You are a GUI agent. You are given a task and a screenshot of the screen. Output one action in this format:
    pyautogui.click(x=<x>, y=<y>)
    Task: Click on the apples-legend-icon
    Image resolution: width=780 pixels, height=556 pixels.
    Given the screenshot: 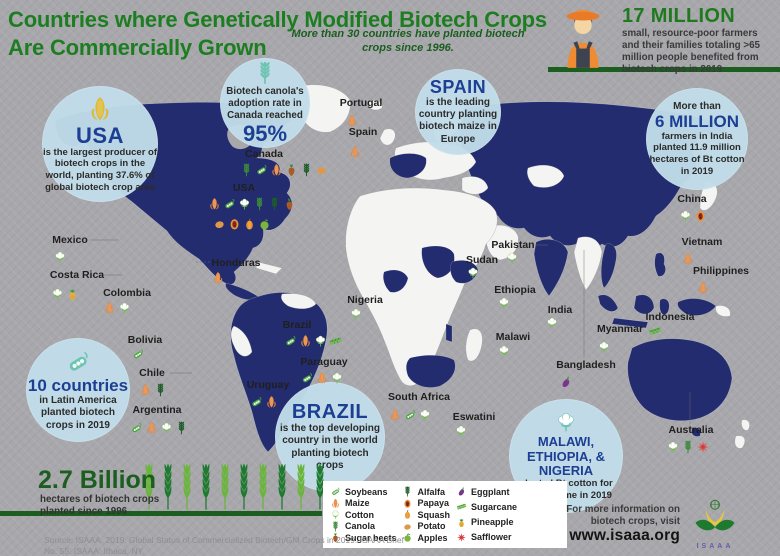 What is the action you would take?
    pyautogui.click(x=408, y=537)
    